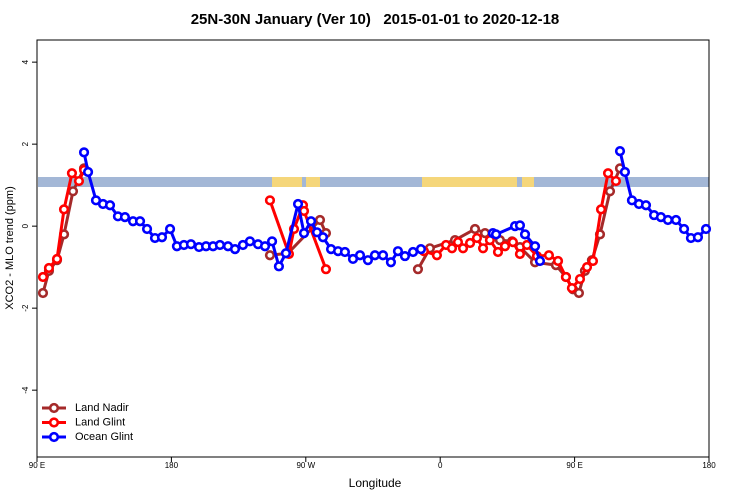 This screenshot has width=750, height=500. Describe the element at coordinates (375, 483) in the screenshot. I see `x-axis-label: Longitude` at that location.